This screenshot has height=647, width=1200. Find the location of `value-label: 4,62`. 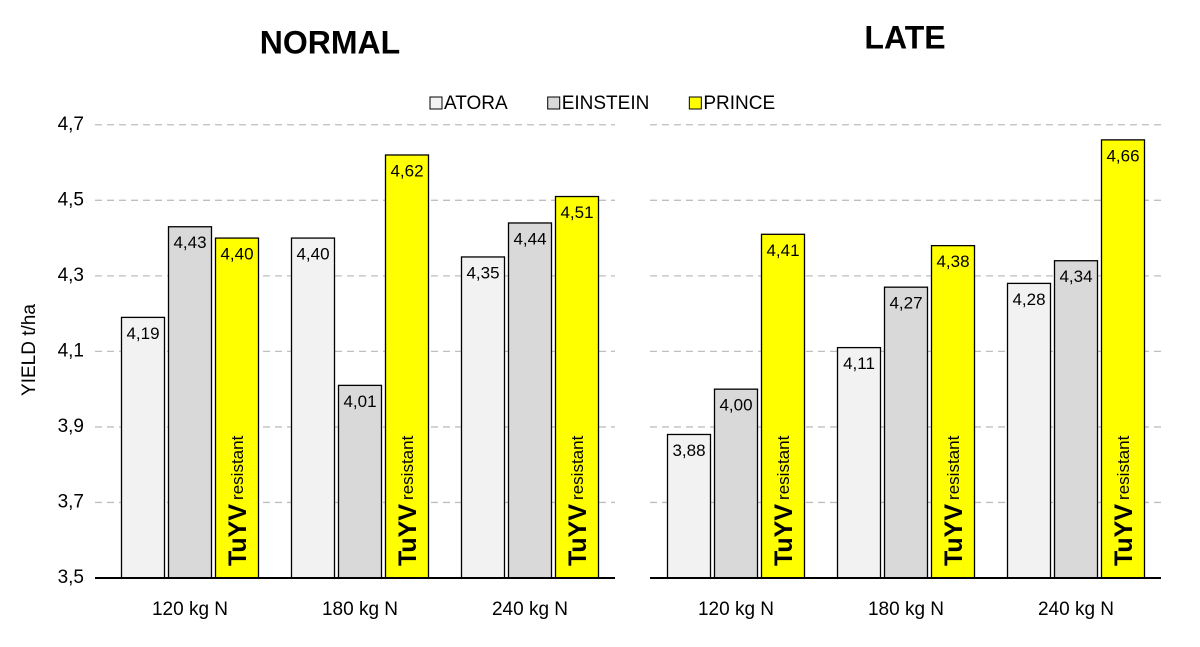

value-label: 4,62 is located at coordinates (406, 170).